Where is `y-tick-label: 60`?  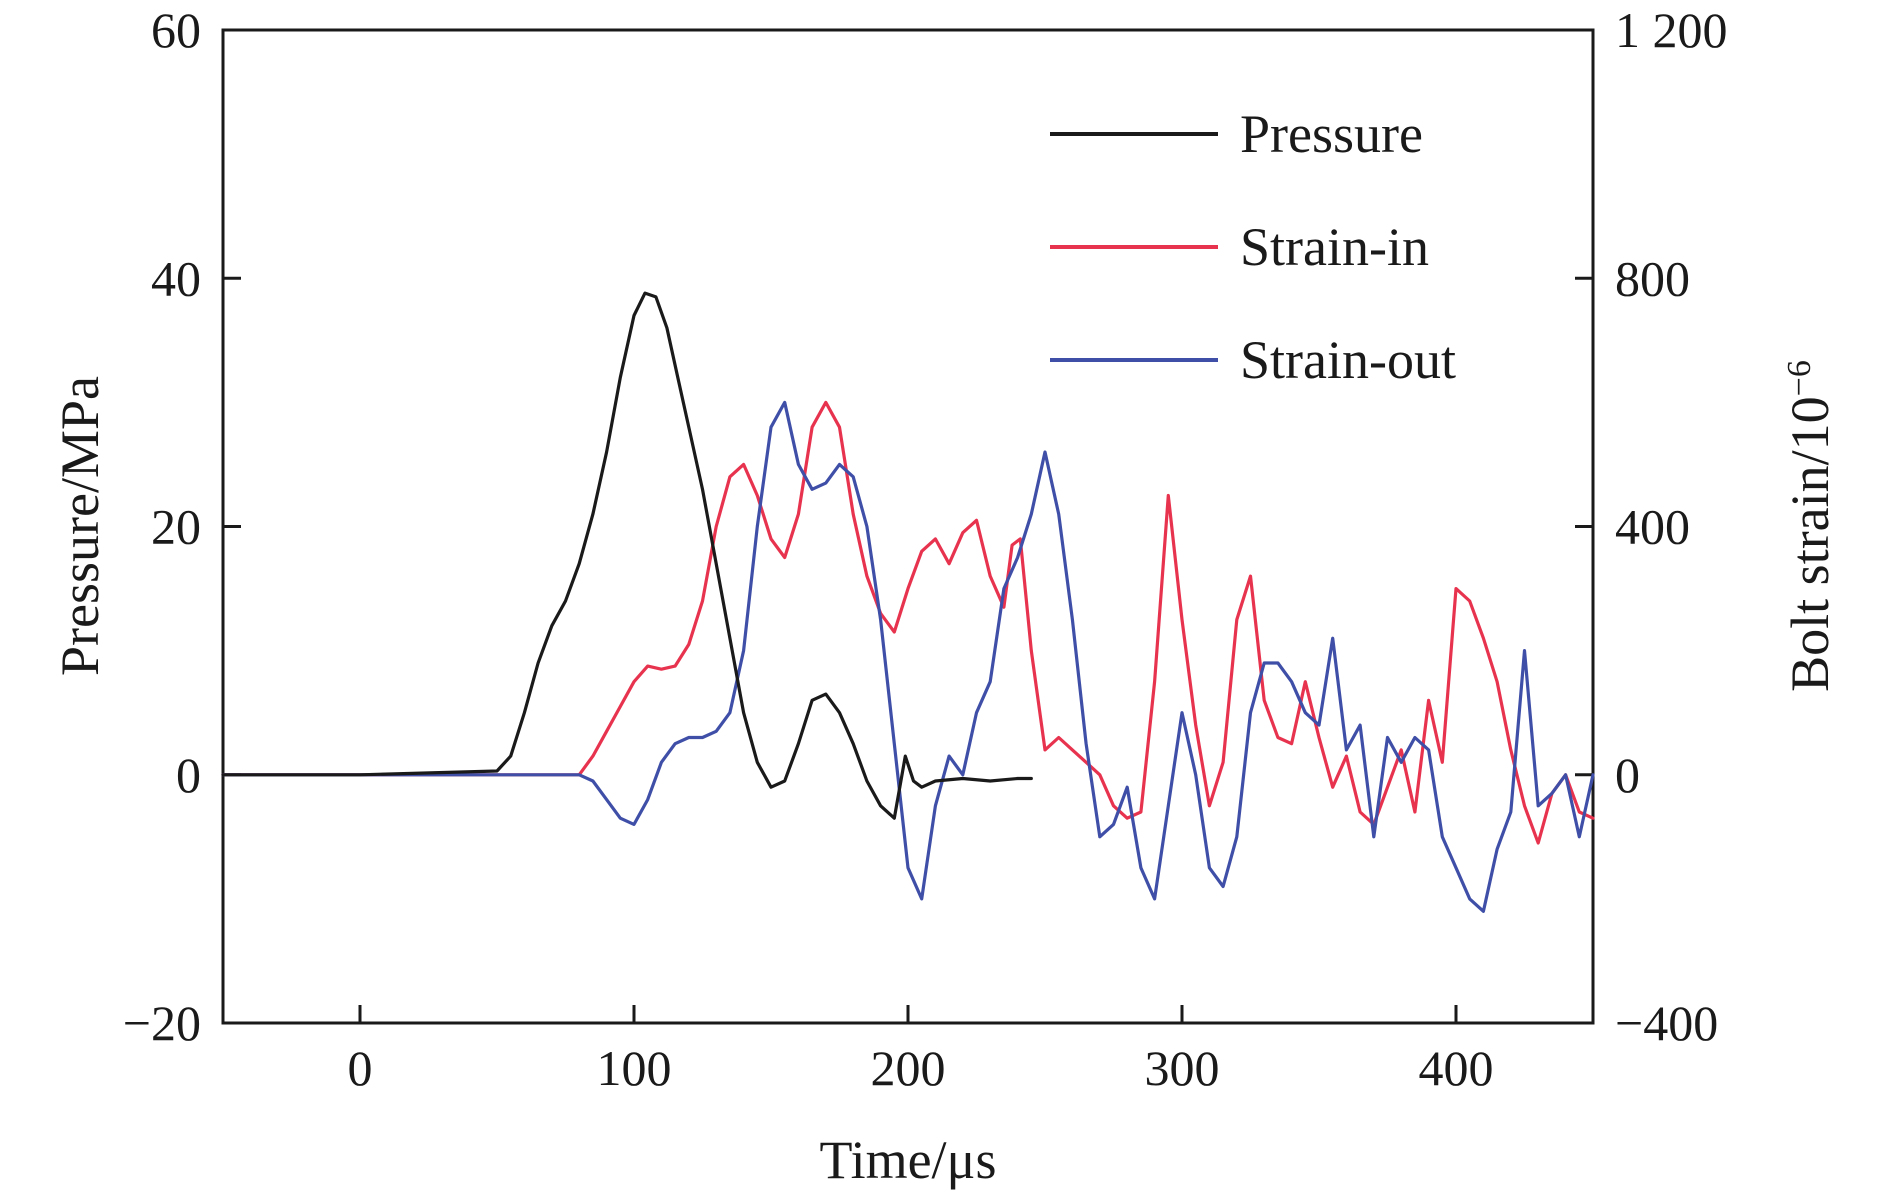 y-tick-label: 60 is located at coordinates (176, 30).